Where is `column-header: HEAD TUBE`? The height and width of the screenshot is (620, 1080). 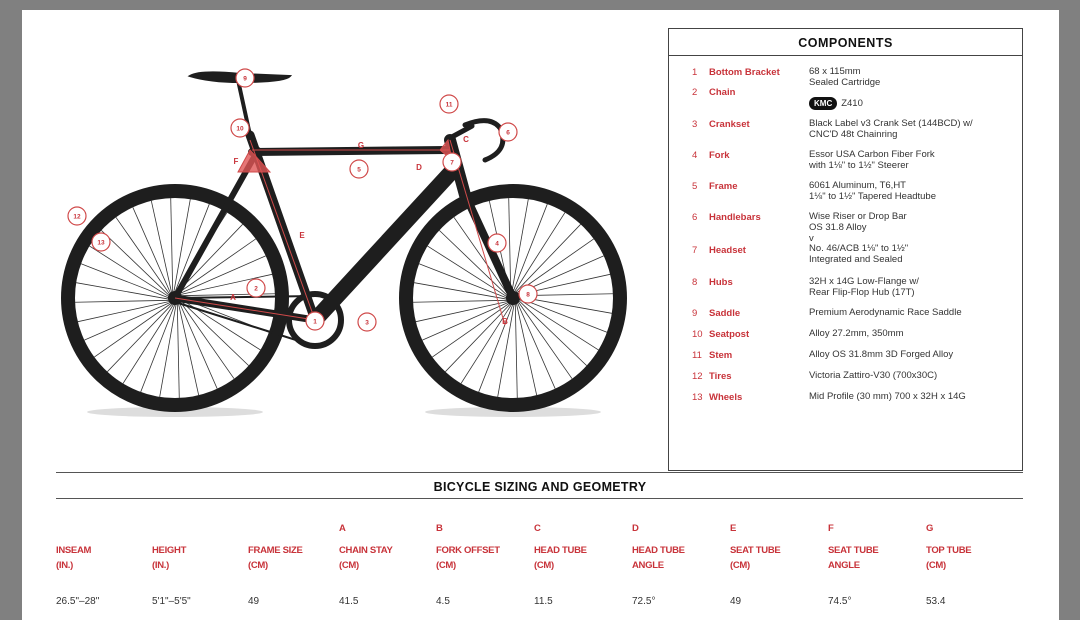
column-header: HEAD TUBE is located at coordinates (658, 550).